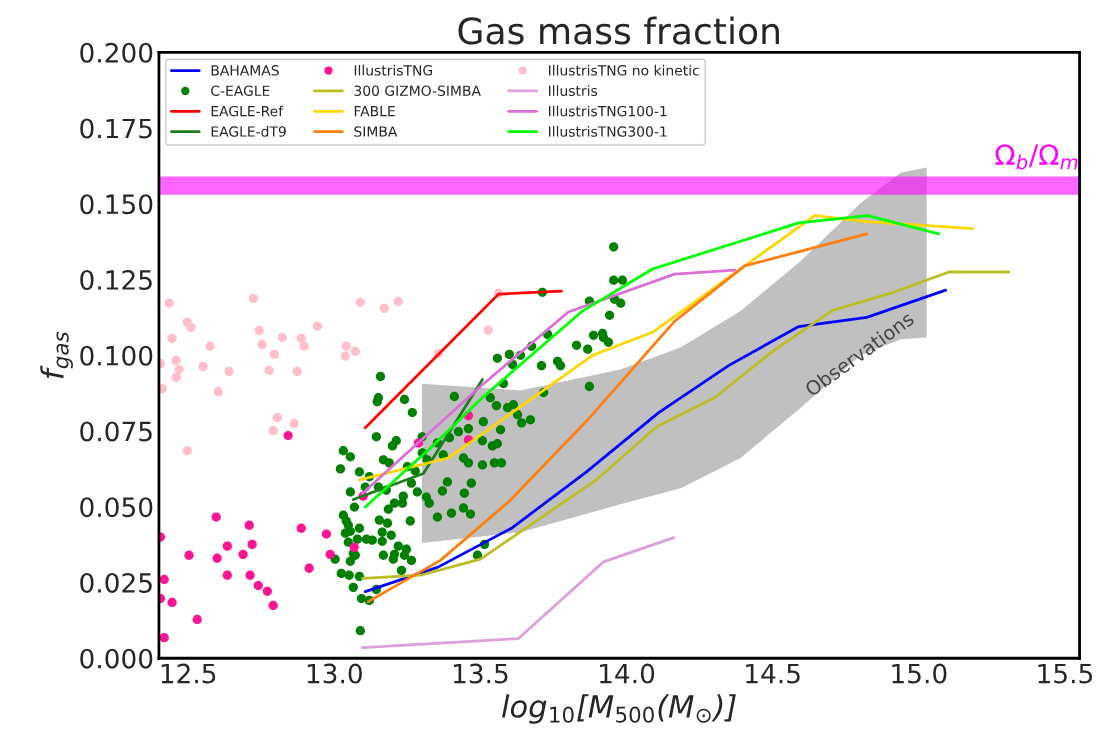 This screenshot has width=1096, height=748. Describe the element at coordinates (116, 128) in the screenshot. I see `y-tick-label: 0.175` at that location.